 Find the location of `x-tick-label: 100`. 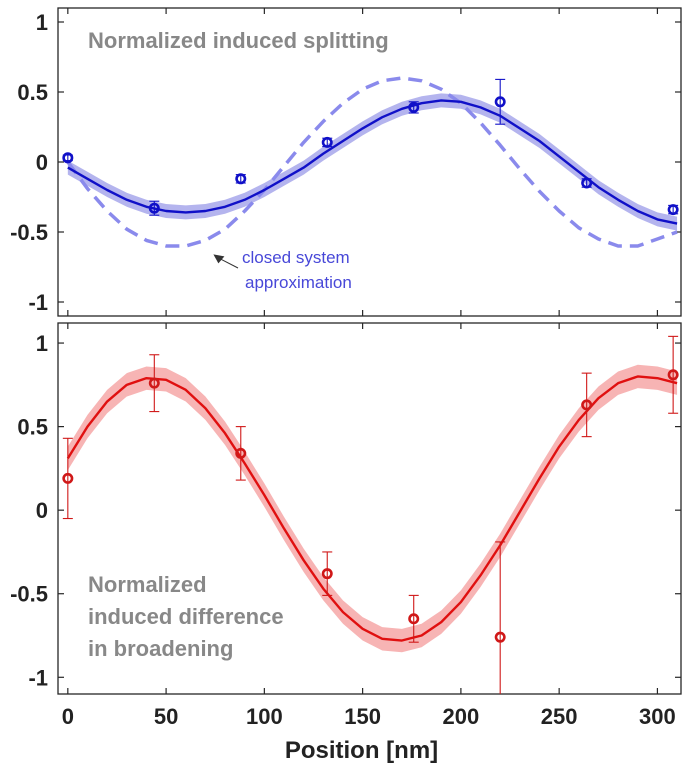

x-tick-label: 100 is located at coordinates (264, 716).